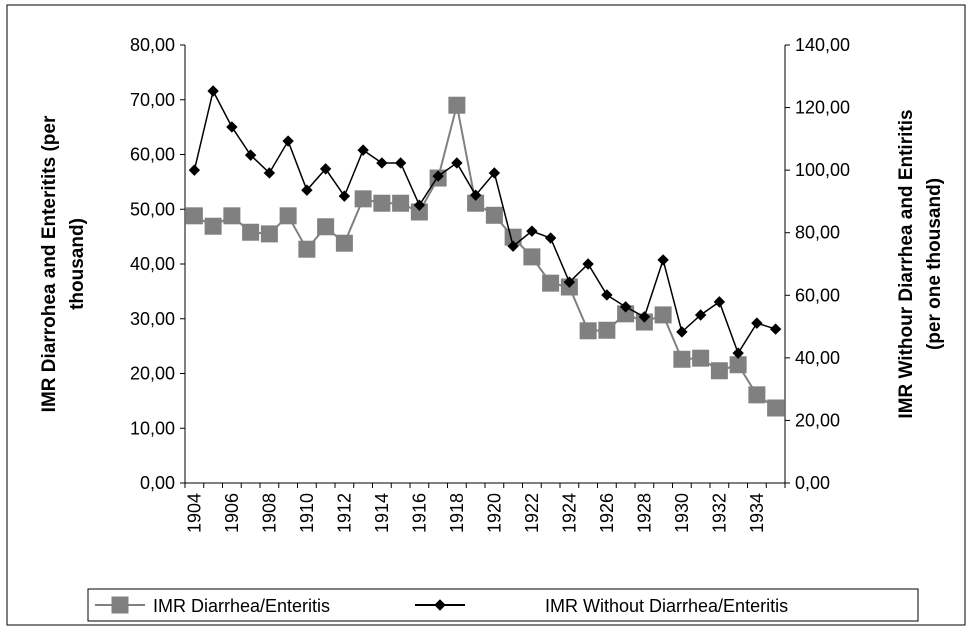 The image size is (969, 629). I want to click on y-tick-label: 0,00, so click(157, 483).